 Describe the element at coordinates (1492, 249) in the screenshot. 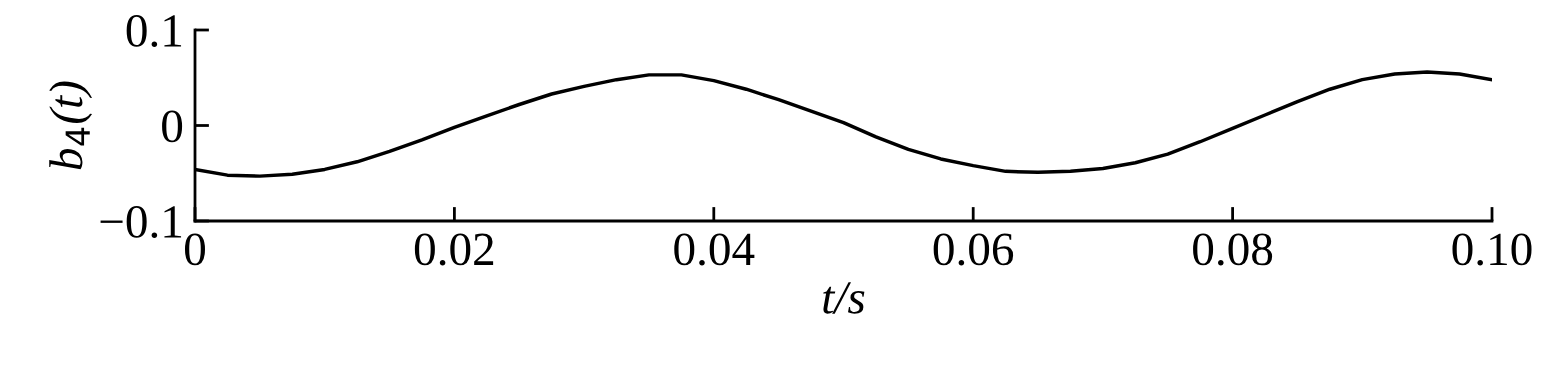

I see `x-tick-label: 0.10` at that location.